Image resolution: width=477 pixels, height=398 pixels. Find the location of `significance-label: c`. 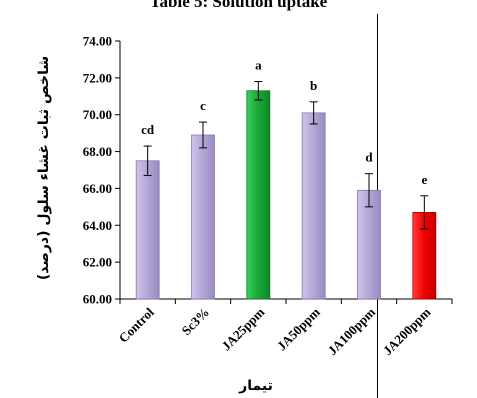

significance-label: c is located at coordinates (203, 105).